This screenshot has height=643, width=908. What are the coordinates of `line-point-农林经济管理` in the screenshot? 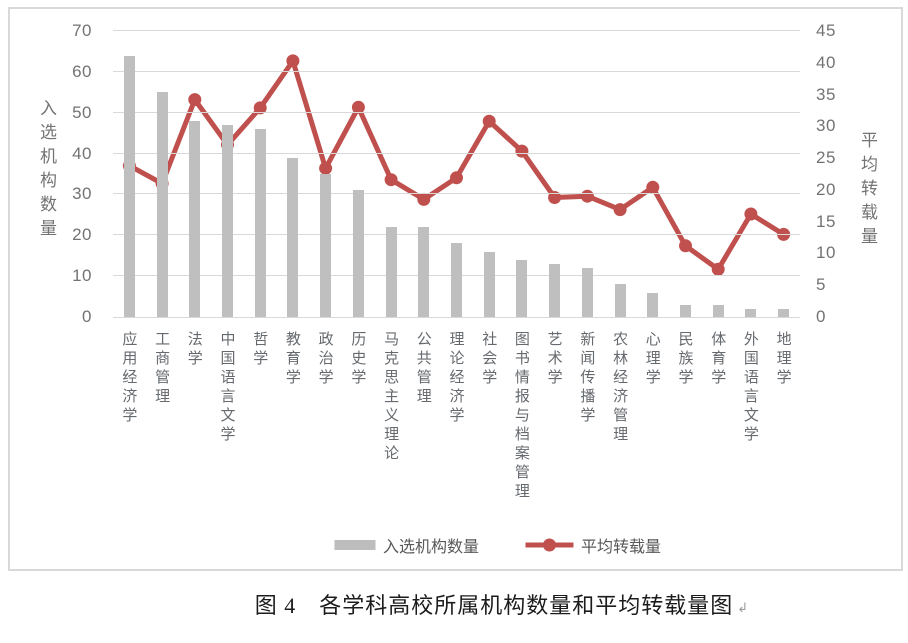 It's located at (620, 210).